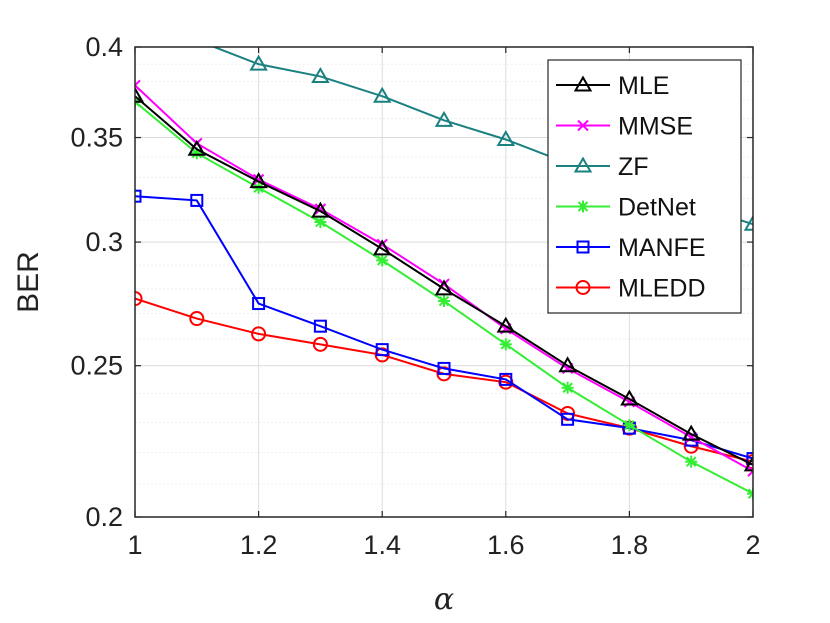  What do you see at coordinates (583, 247) in the screenshot?
I see `legend-marker-manfe` at bounding box center [583, 247].